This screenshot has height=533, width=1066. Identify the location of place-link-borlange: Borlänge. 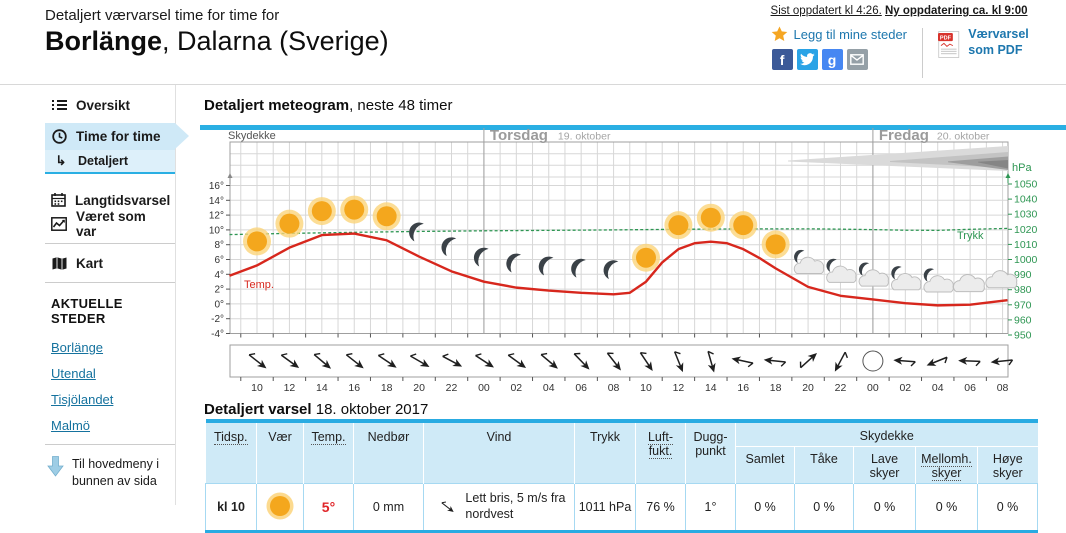
(77, 347).